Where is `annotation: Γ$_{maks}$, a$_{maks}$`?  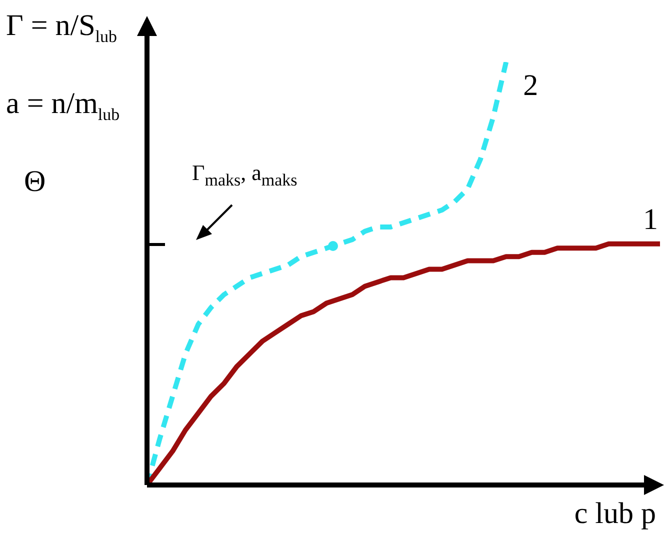
annotation: Γ$_{maks}$, a$_{maks}$ is located at coordinates (245, 175).